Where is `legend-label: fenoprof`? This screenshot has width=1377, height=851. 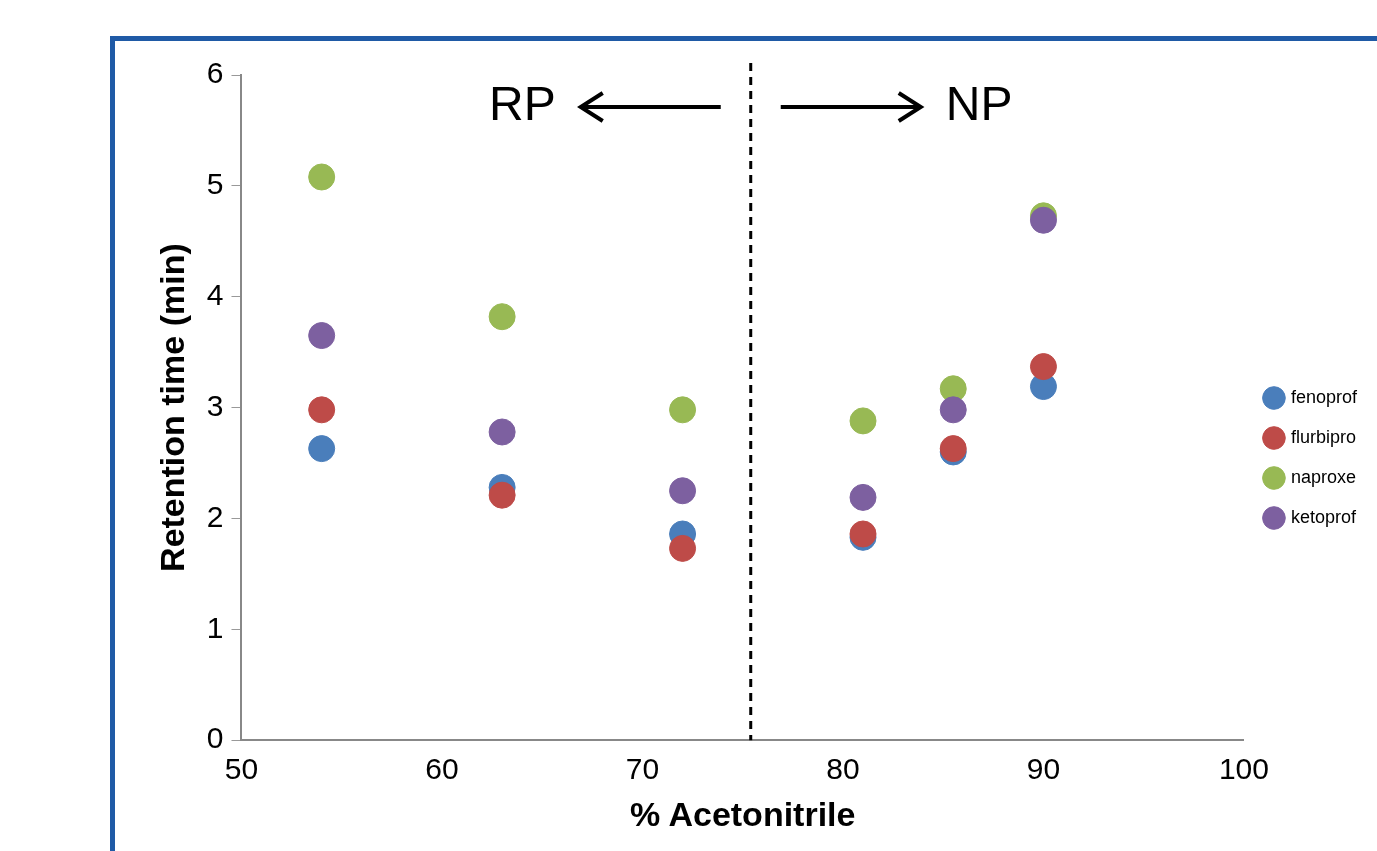 legend-label: fenoprof is located at coordinates (1324, 396).